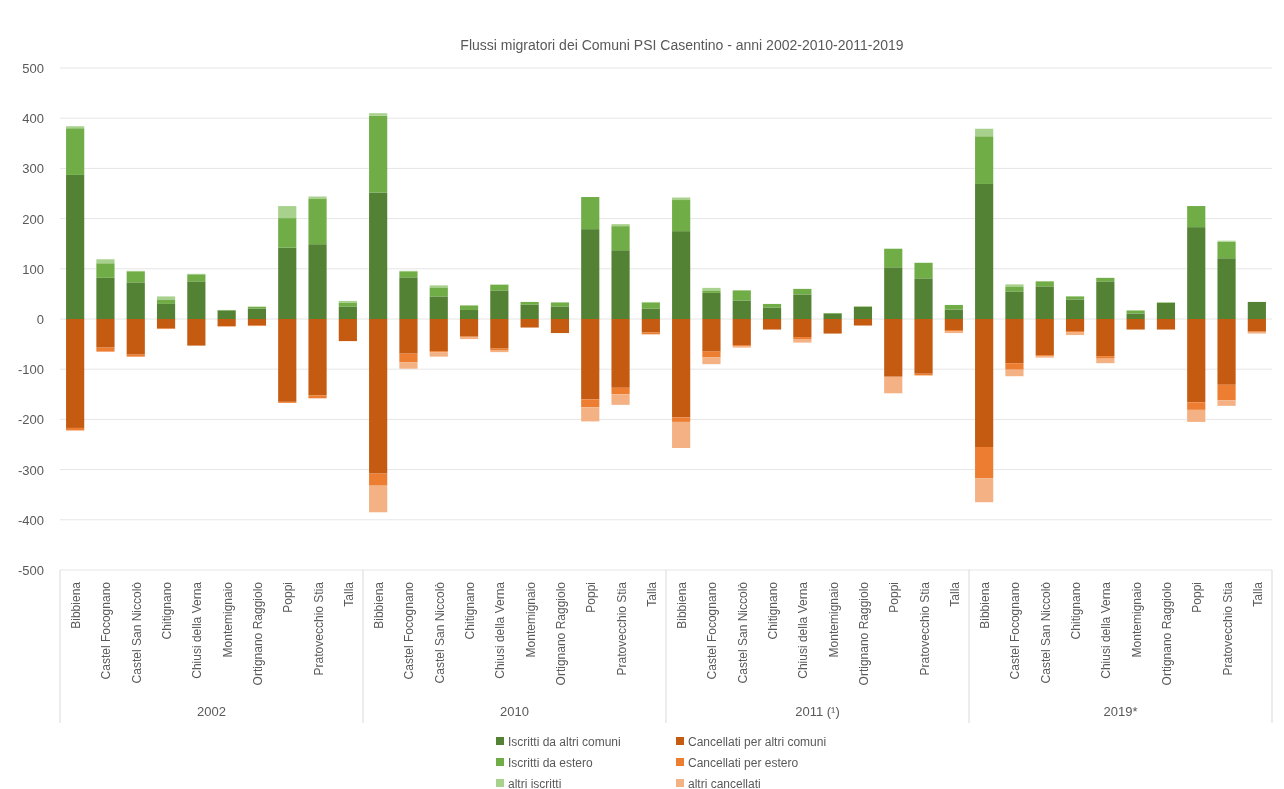 Image resolution: width=1284 pixels, height=789 pixels. What do you see at coordinates (682, 45) in the screenshot?
I see `chart-title: Flussi migratori dei Comuni PSI Casentino - anni 2002-2010-2011-2019` at bounding box center [682, 45].